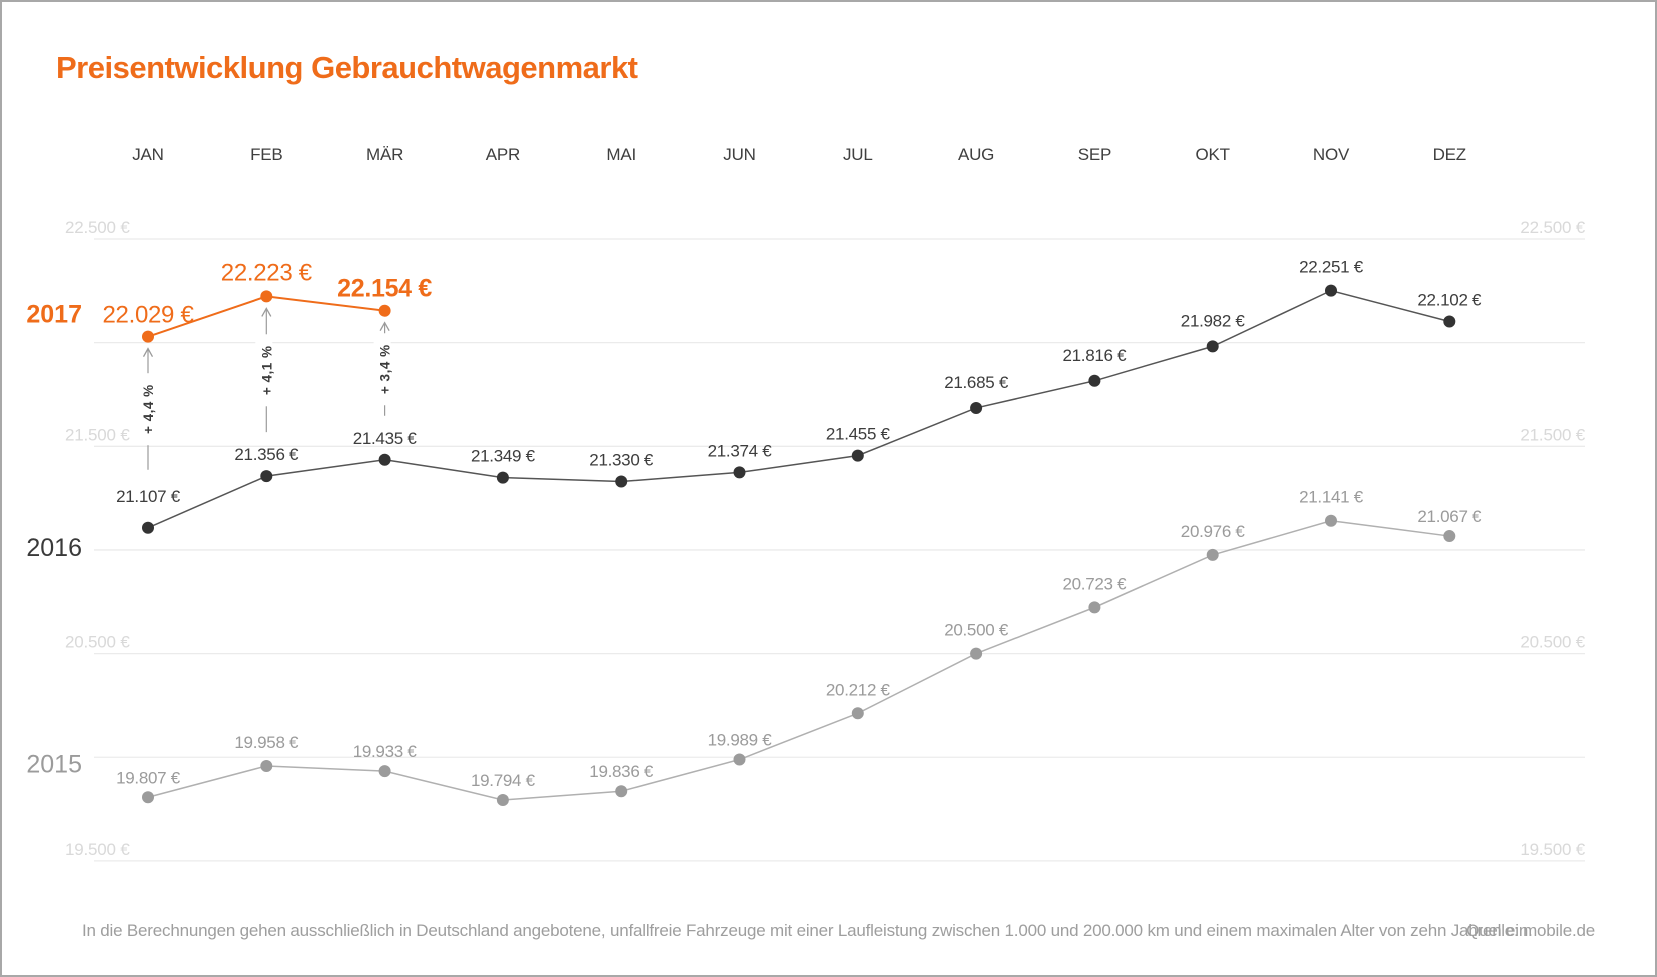 The image size is (1657, 977). I want to click on value-label-2017-mär: 22.154 €, so click(384, 289).